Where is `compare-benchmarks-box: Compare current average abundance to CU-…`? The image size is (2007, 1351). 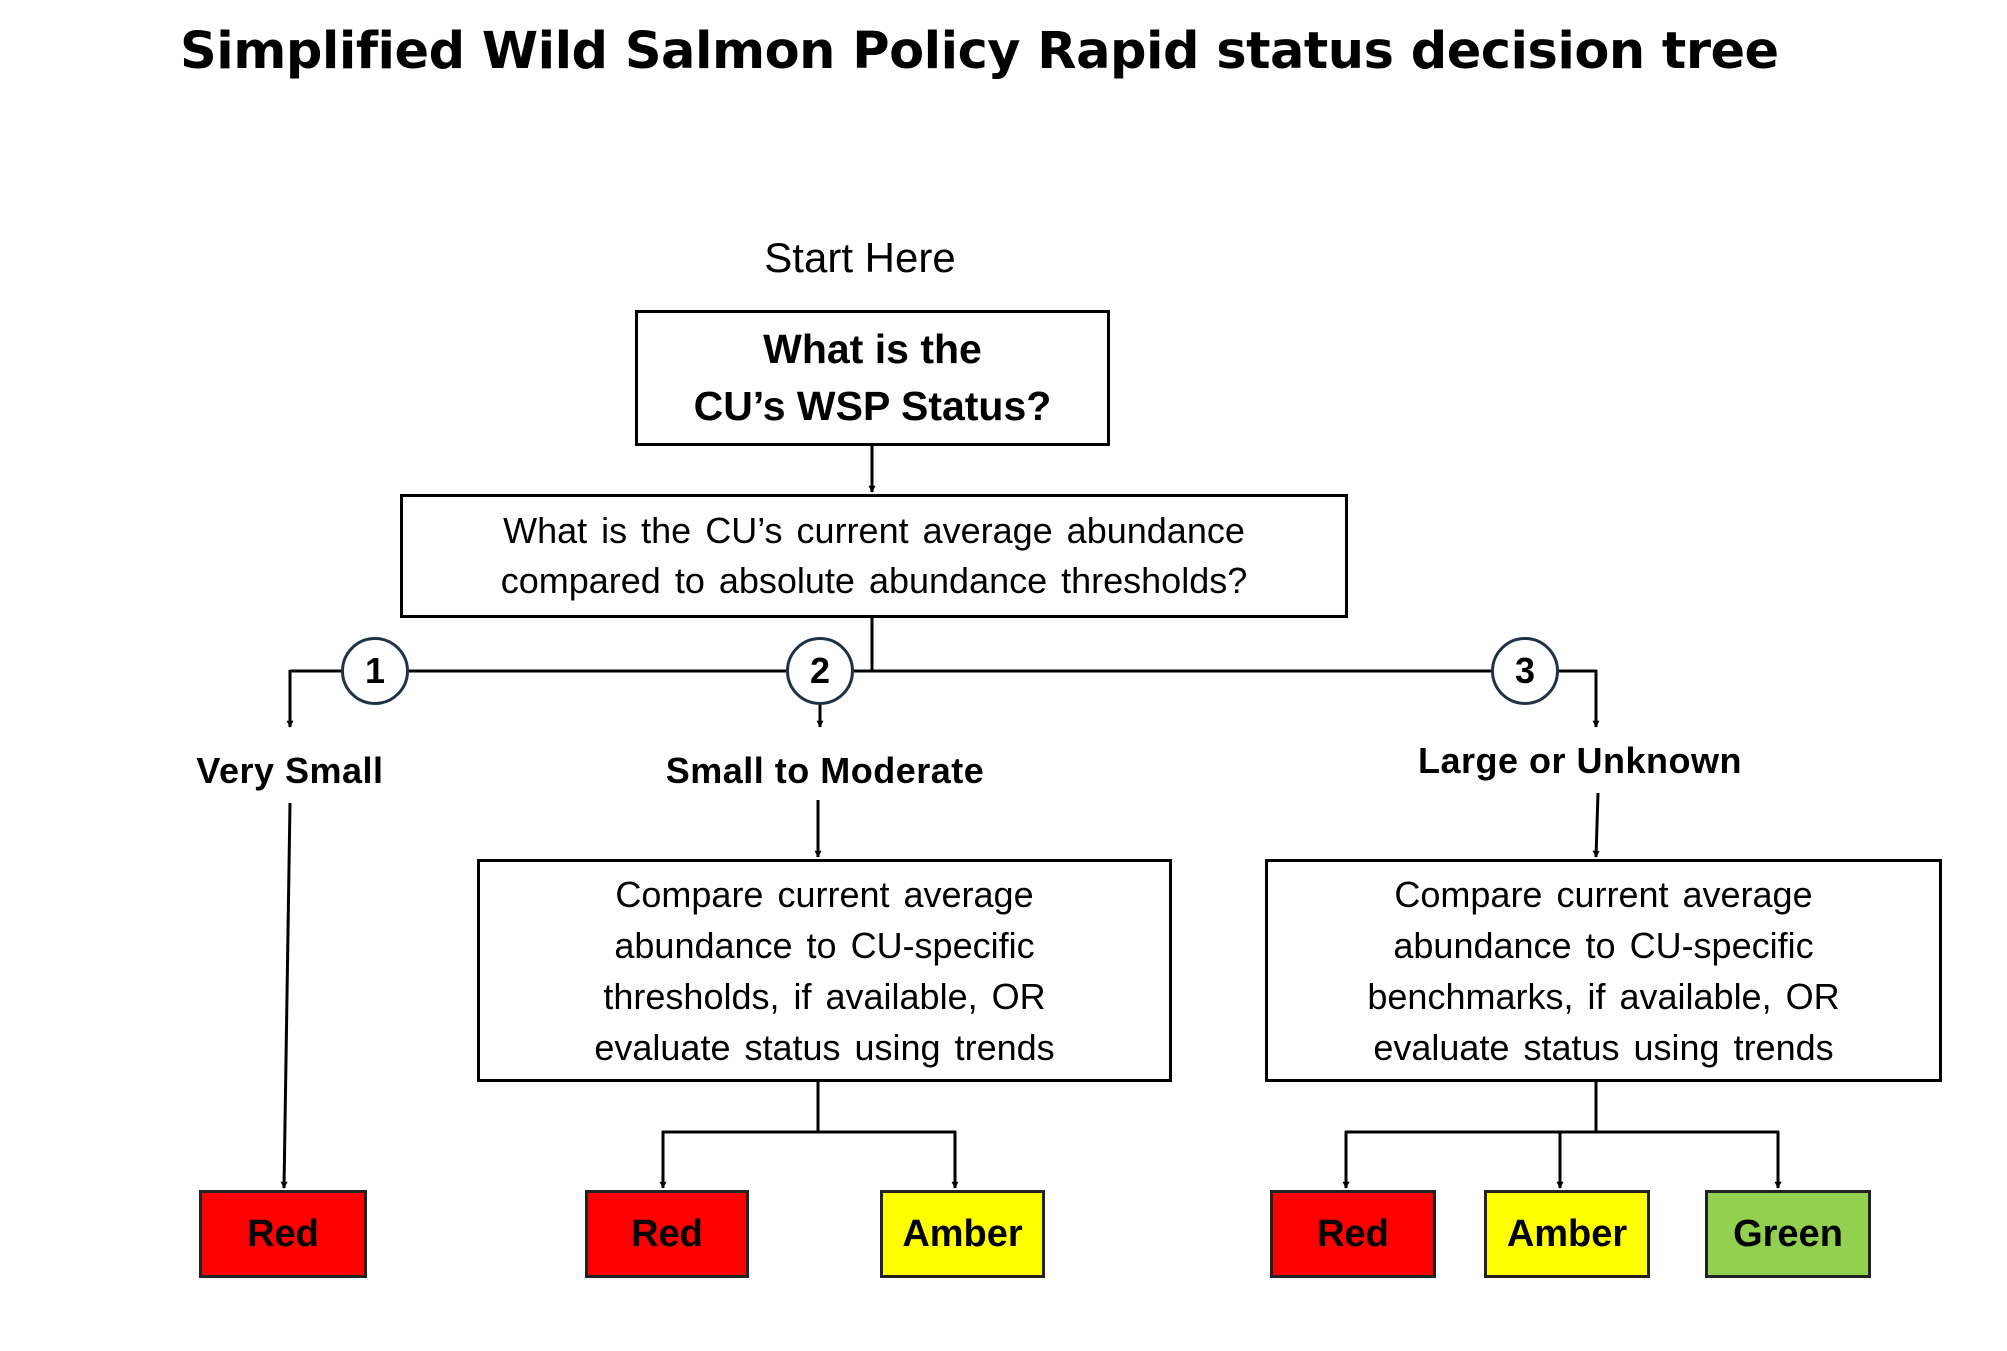
compare-benchmarks-box: Compare current average abundance to CU-… is located at coordinates (1603, 970).